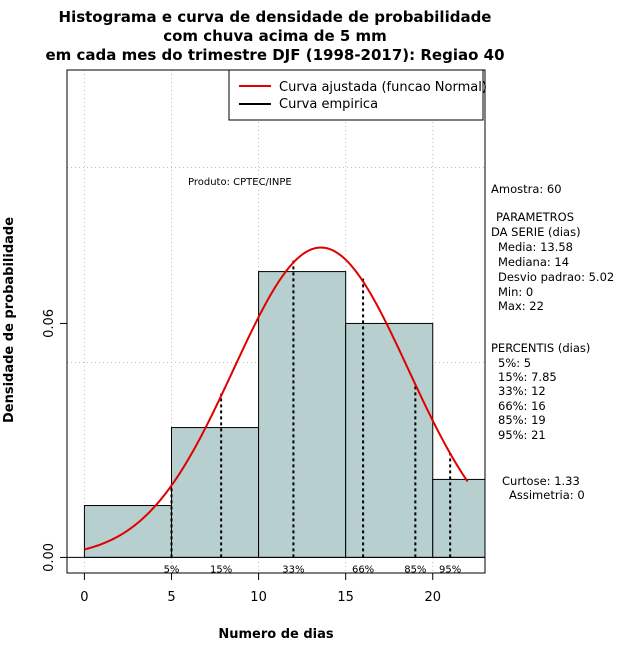 The image size is (640, 660). Describe the element at coordinates (527, 377) in the screenshot. I see `stat-p15: 15%: 7.85` at that location.